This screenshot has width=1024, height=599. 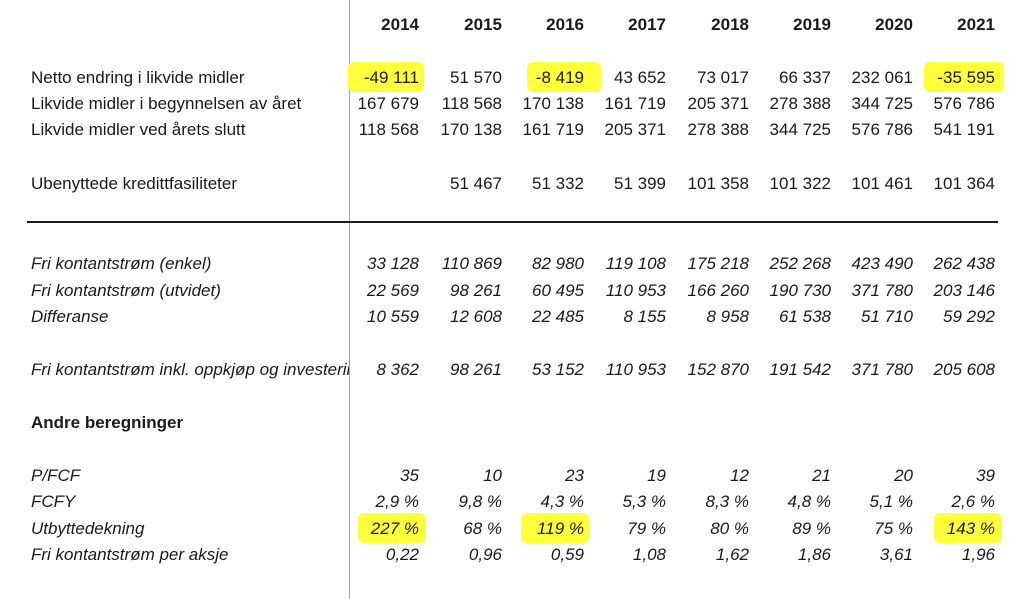 I want to click on cell-value: 60 495, so click(x=558, y=290).